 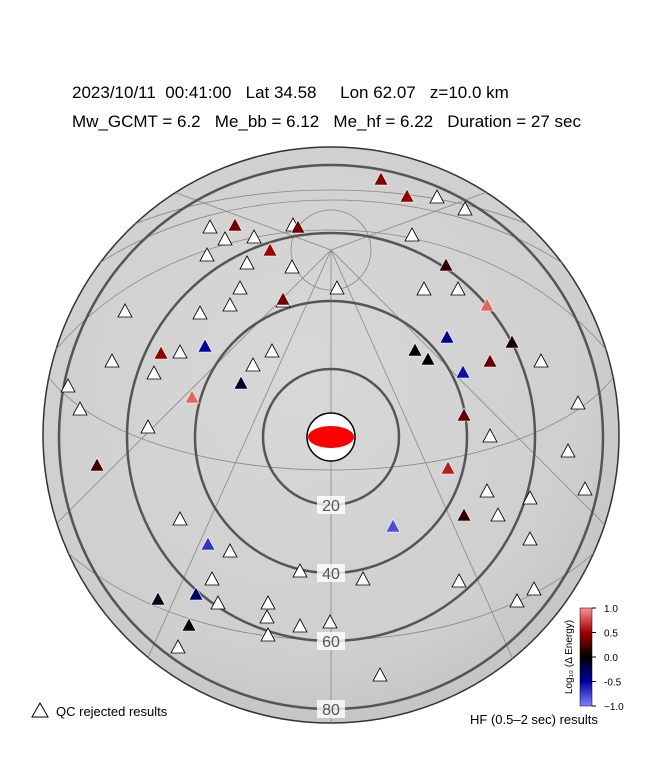 I want to click on ring-label: 80, so click(x=331, y=710).